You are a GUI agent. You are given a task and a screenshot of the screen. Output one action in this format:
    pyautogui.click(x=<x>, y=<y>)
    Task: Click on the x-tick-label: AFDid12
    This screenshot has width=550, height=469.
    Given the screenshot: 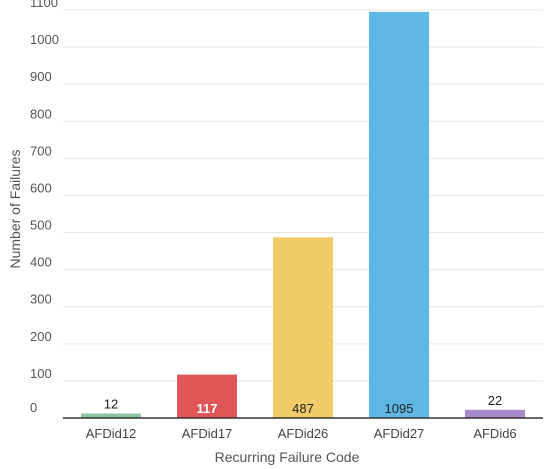 What is the action you would take?
    pyautogui.click(x=111, y=433)
    